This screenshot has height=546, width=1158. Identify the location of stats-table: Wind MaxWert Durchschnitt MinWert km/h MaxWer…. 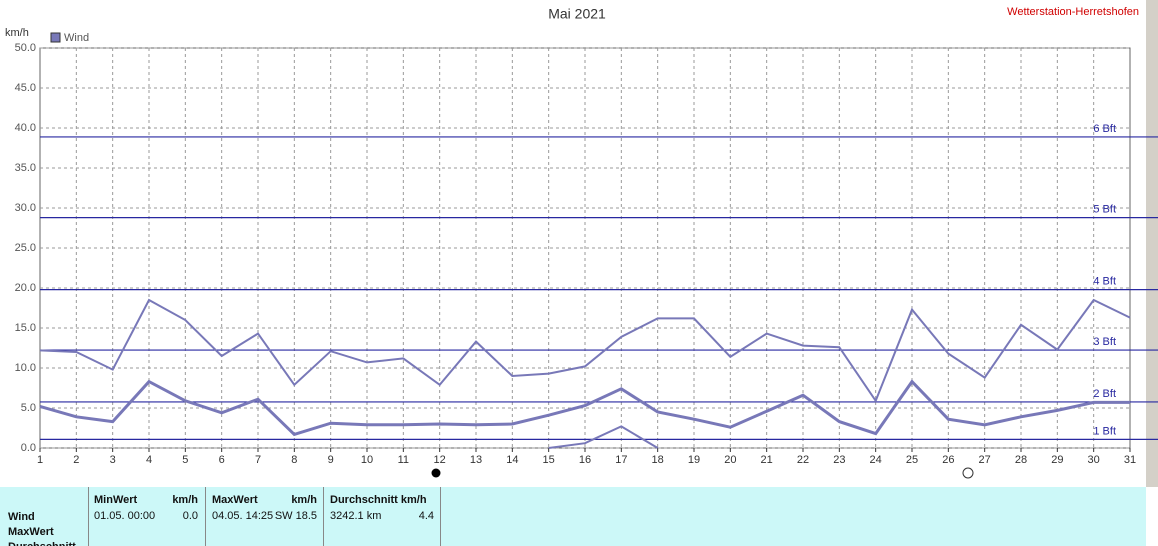
(573, 516).